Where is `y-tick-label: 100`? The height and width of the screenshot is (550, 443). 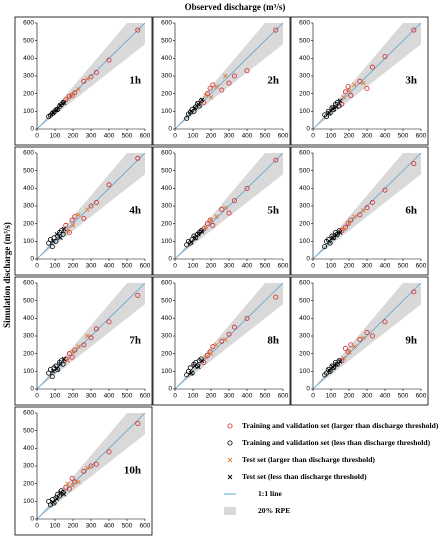
y-tick-label: 100 is located at coordinates (28, 241).